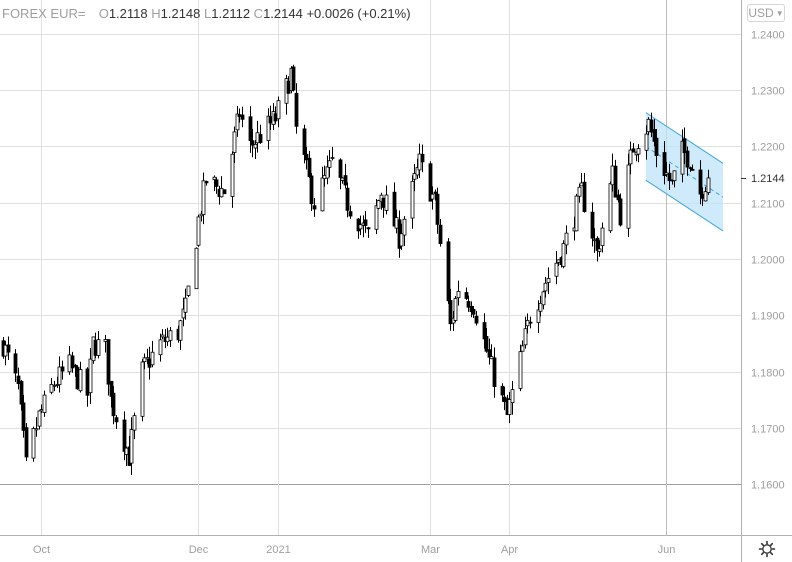 This screenshot has height=562, width=792. What do you see at coordinates (768, 430) in the screenshot?
I see `y-tick-label: 1.1700` at bounding box center [768, 430].